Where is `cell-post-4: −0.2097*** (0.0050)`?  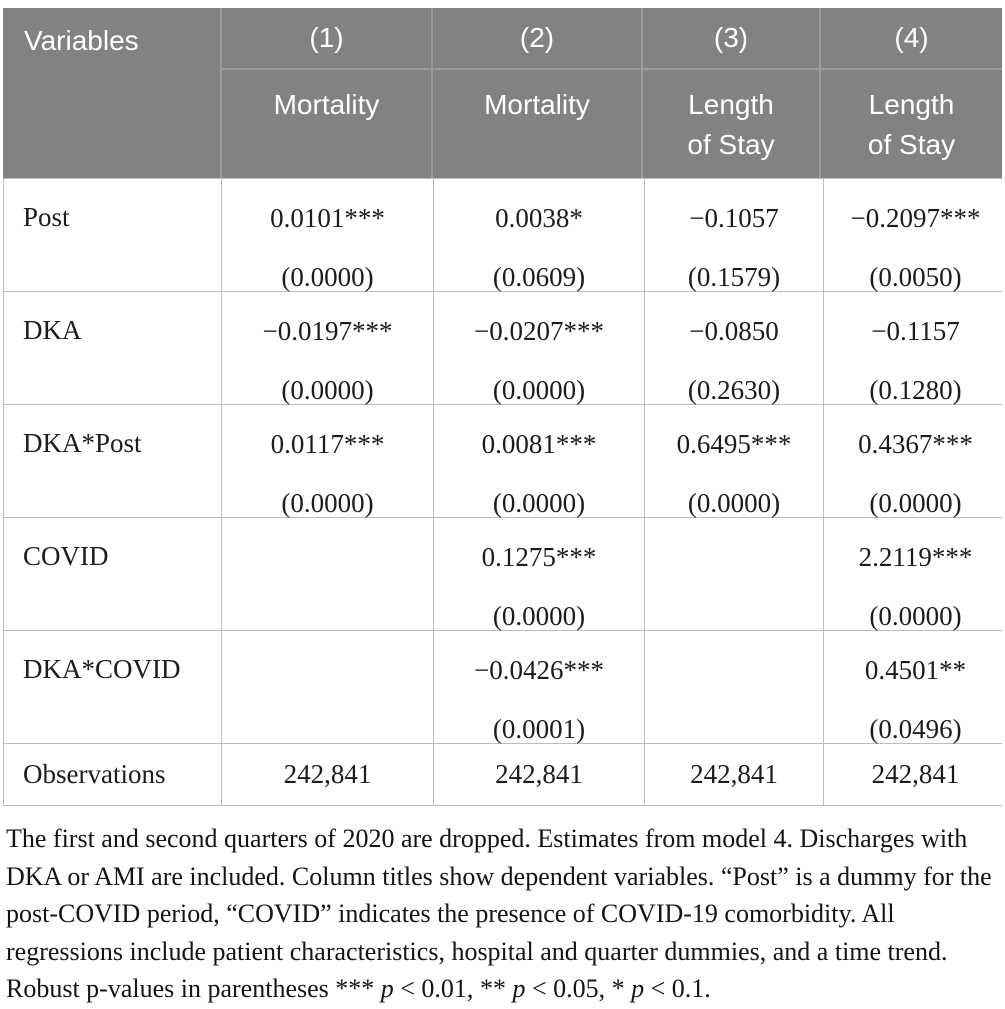
cell-post-4: −0.2097*** (0.0050) is located at coordinates (914, 235).